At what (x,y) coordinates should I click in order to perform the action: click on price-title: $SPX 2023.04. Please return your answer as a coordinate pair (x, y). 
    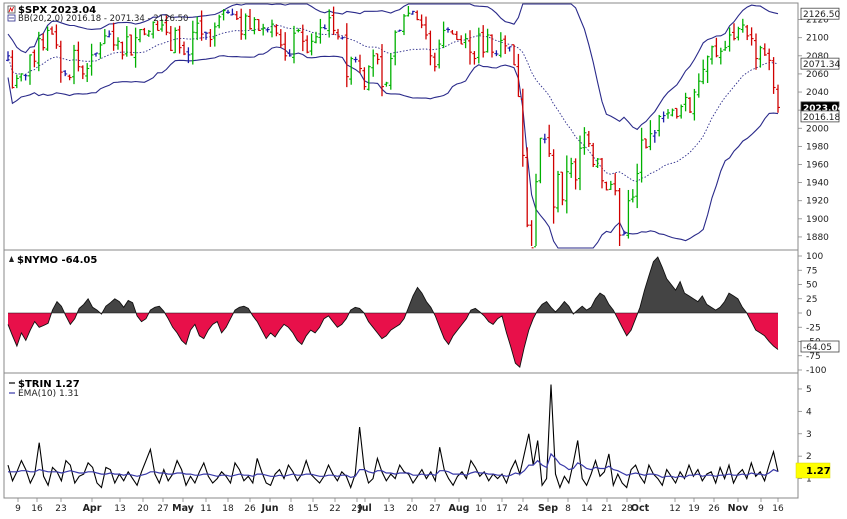
    Looking at the image, I should click on (57, 10).